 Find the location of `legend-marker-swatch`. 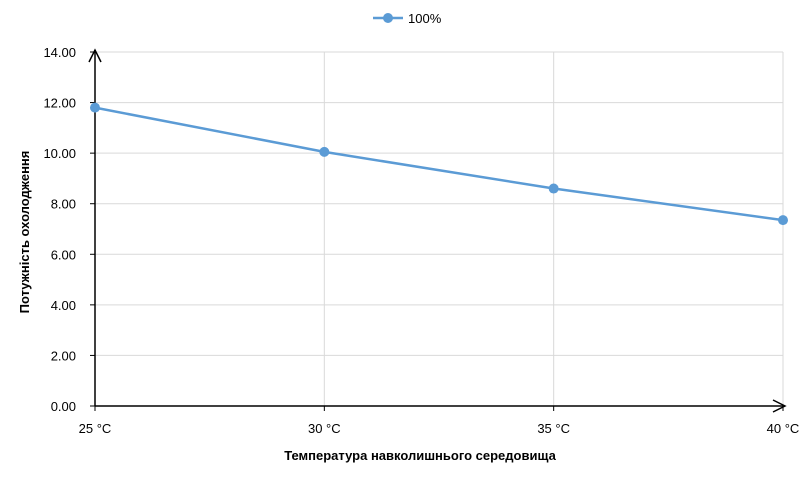

legend-marker-swatch is located at coordinates (388, 18).